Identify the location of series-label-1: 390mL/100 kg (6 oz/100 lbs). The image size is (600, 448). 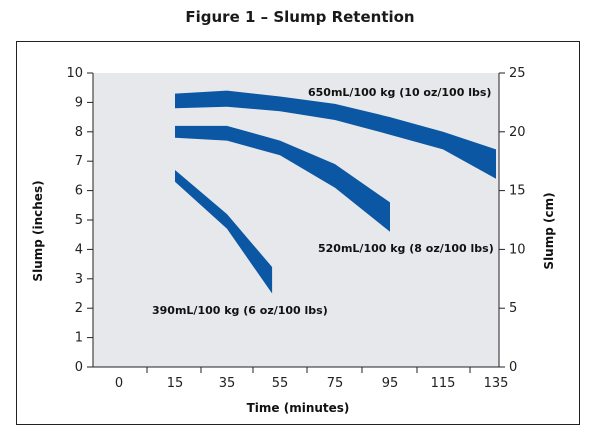
(240, 310).